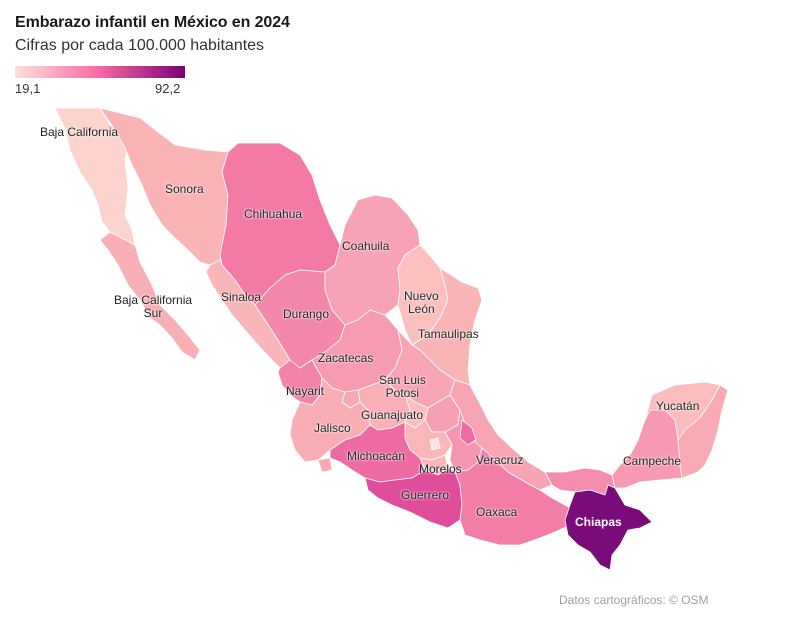 This screenshot has height=621, width=801. I want to click on label-durango: Durango, so click(306, 314).